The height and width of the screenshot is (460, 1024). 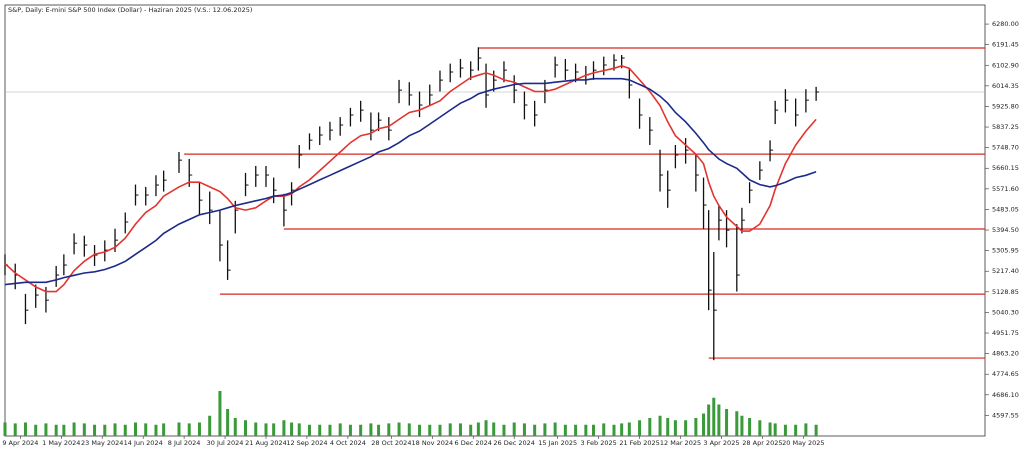 What do you see at coordinates (143, 443) in the screenshot?
I see `x-tick-label: 14 Jun 2024` at bounding box center [143, 443].